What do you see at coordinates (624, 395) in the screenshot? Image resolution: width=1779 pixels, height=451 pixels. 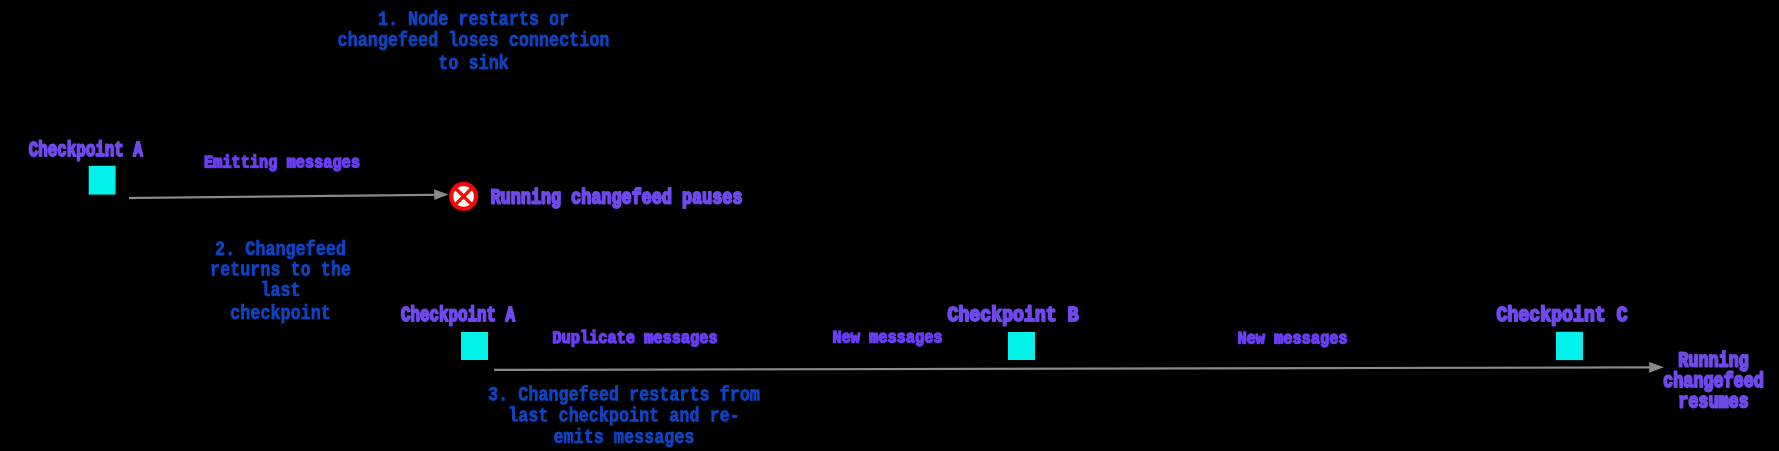 I see `svg-text: 3. Changefeed restarts from` at bounding box center [624, 395].